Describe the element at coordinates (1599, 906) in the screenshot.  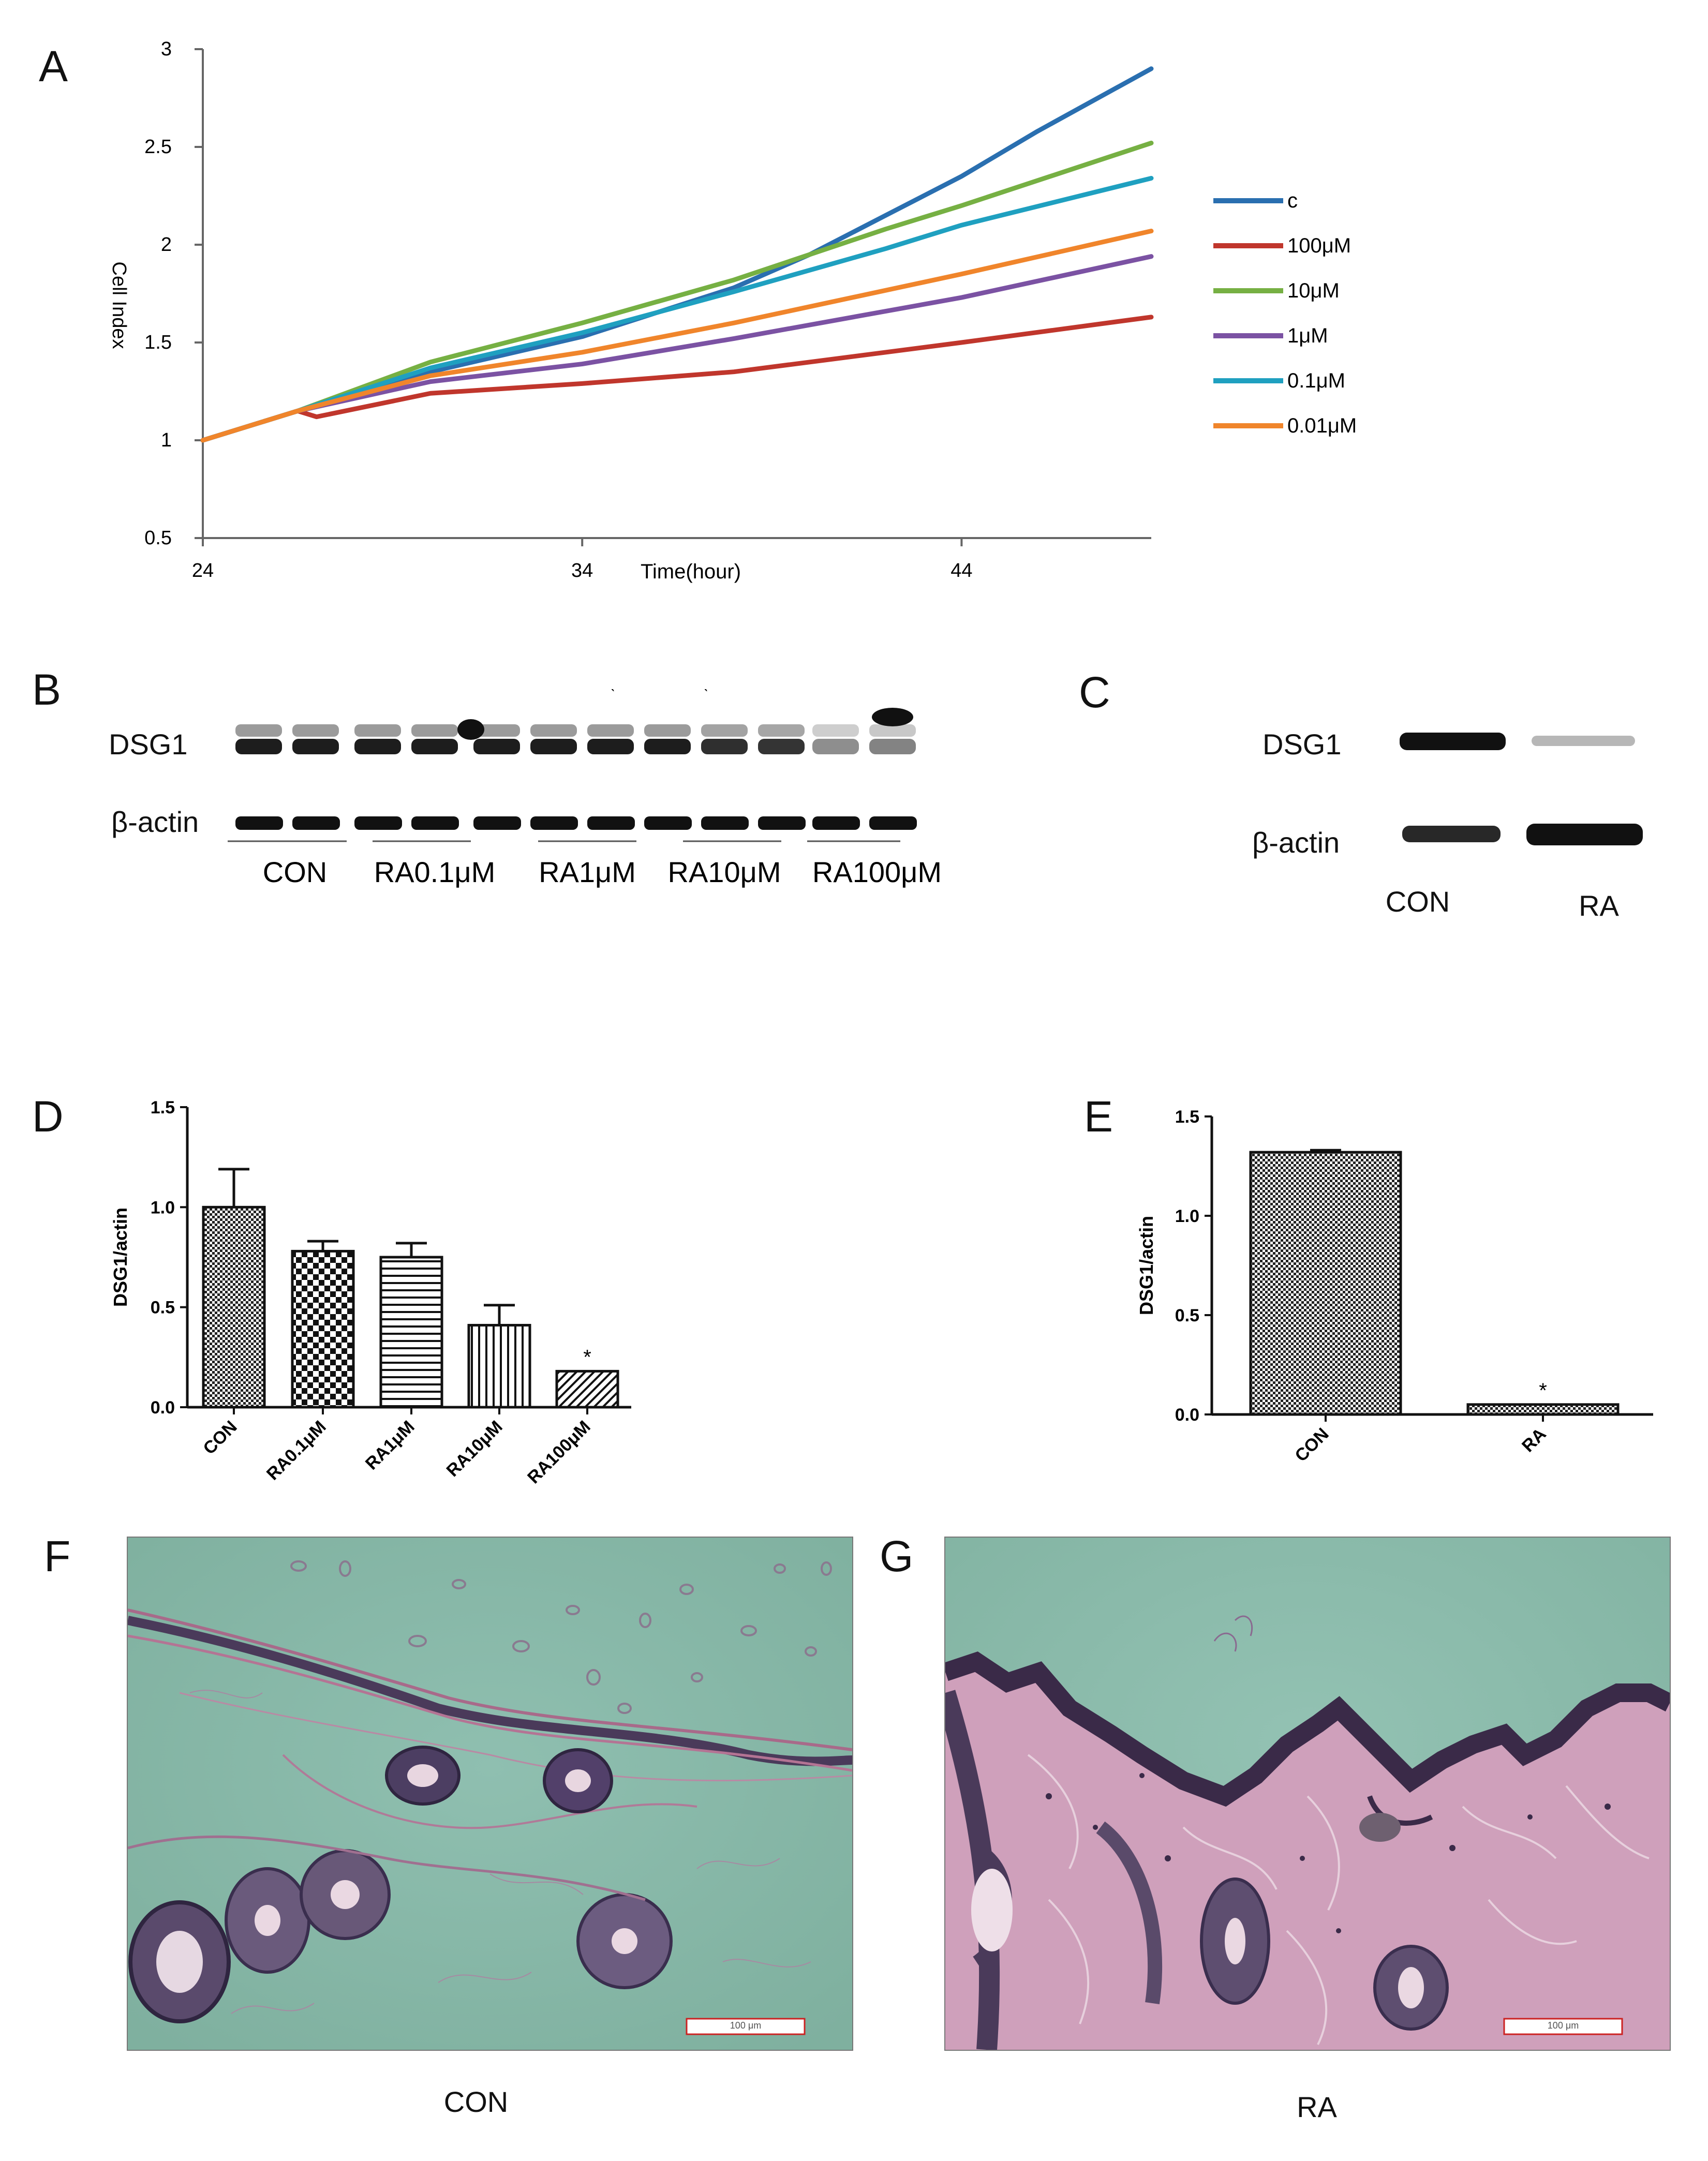
I see `blot-c-ra-label: RA` at that location.